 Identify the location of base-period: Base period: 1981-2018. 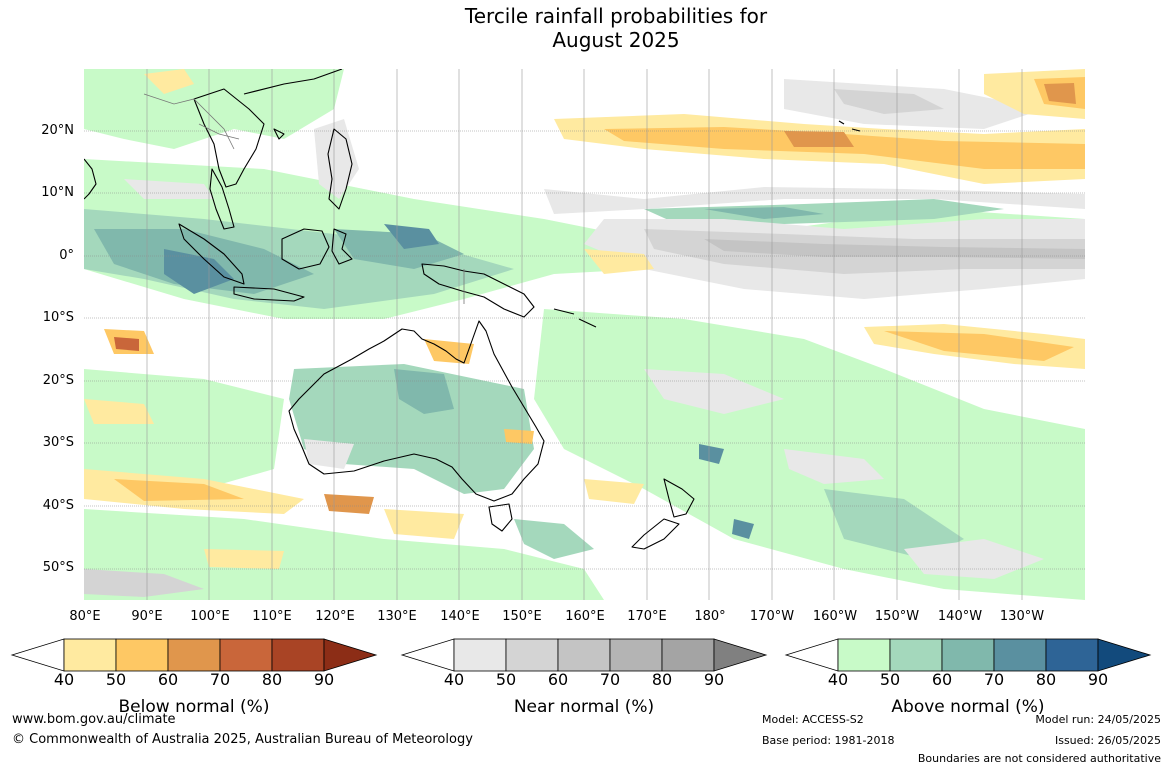
(828, 740).